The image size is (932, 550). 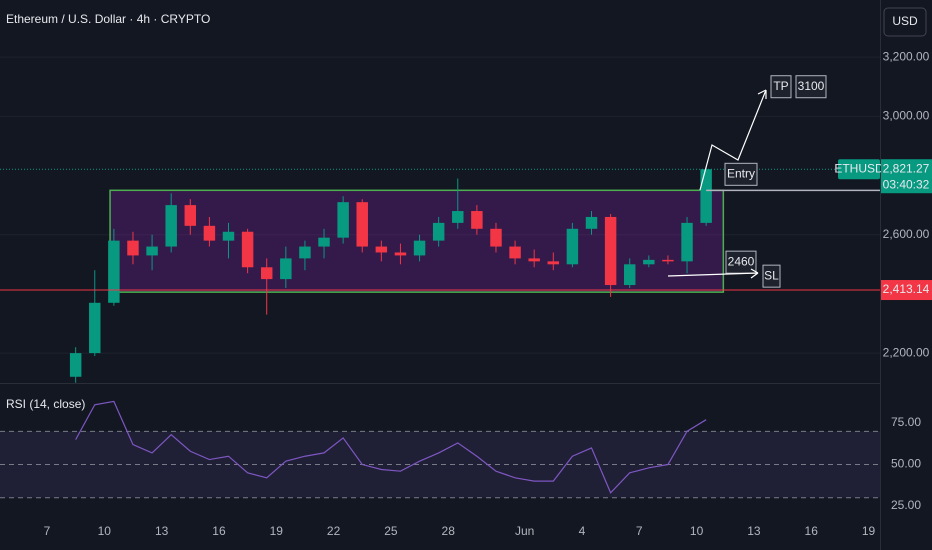 I want to click on symbol-box, so click(x=859, y=169).